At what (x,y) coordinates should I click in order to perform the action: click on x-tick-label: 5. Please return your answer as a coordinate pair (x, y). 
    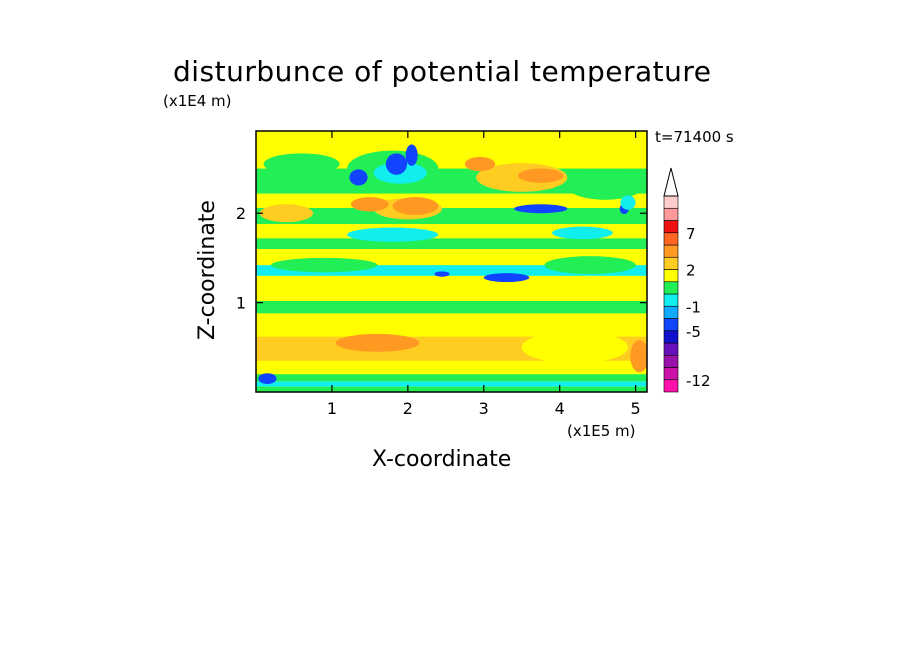
    Looking at the image, I should click on (636, 408).